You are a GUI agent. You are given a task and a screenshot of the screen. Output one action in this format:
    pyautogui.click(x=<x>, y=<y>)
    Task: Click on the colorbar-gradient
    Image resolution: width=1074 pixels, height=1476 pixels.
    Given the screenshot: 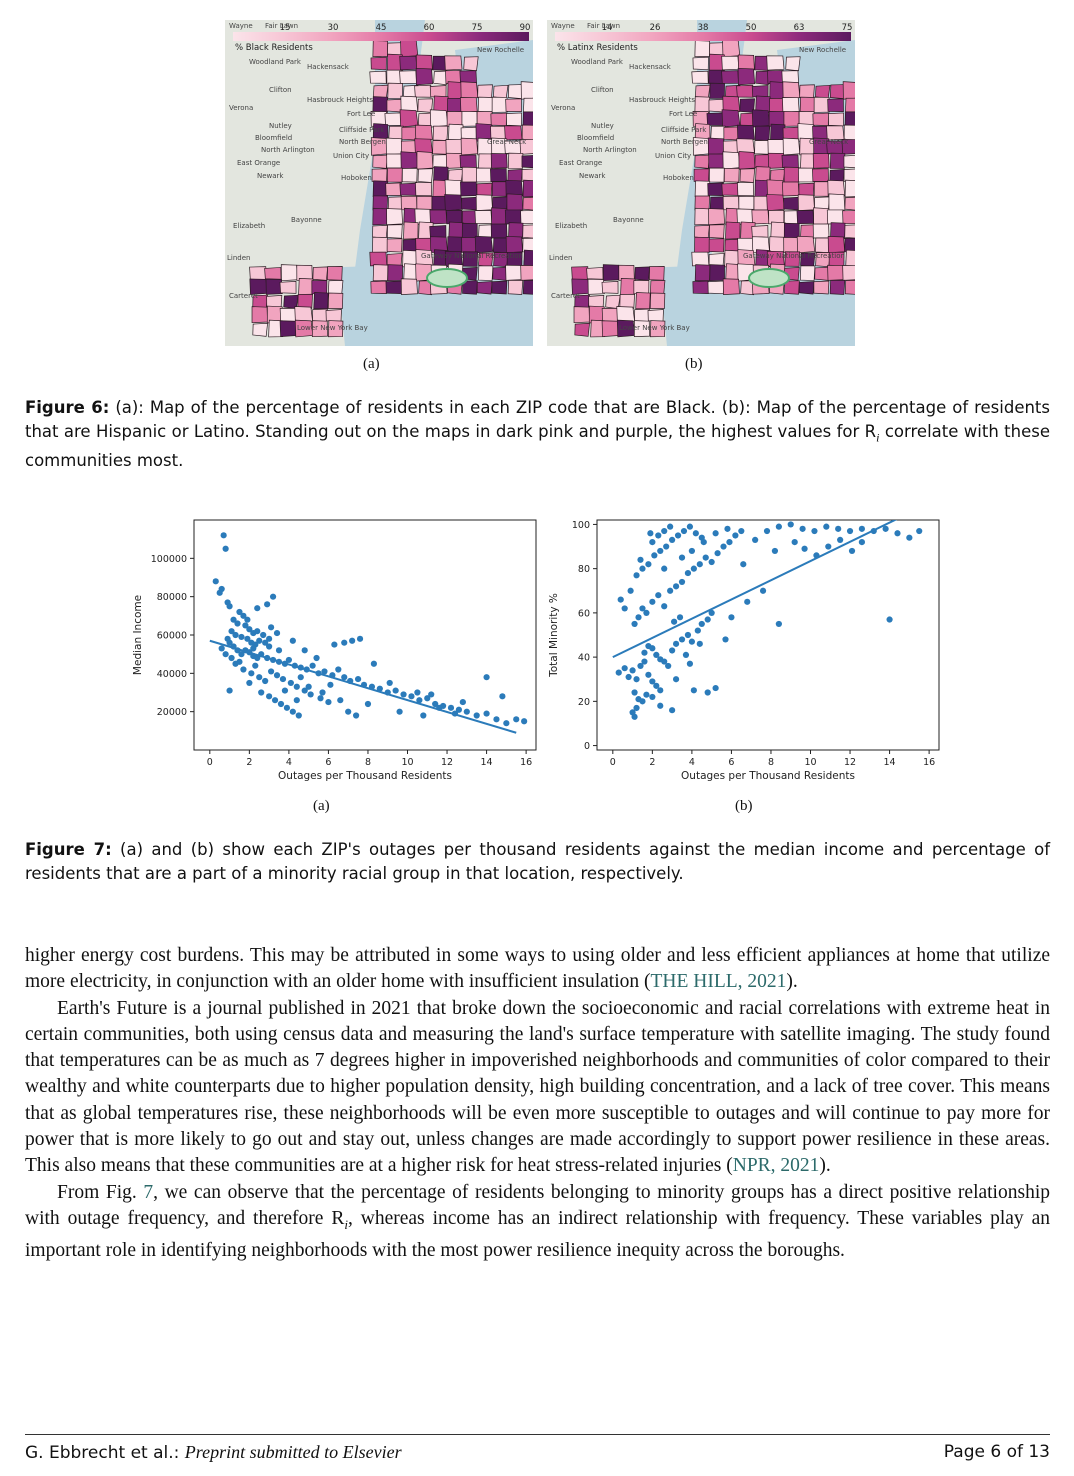 What is the action you would take?
    pyautogui.click(x=381, y=36)
    